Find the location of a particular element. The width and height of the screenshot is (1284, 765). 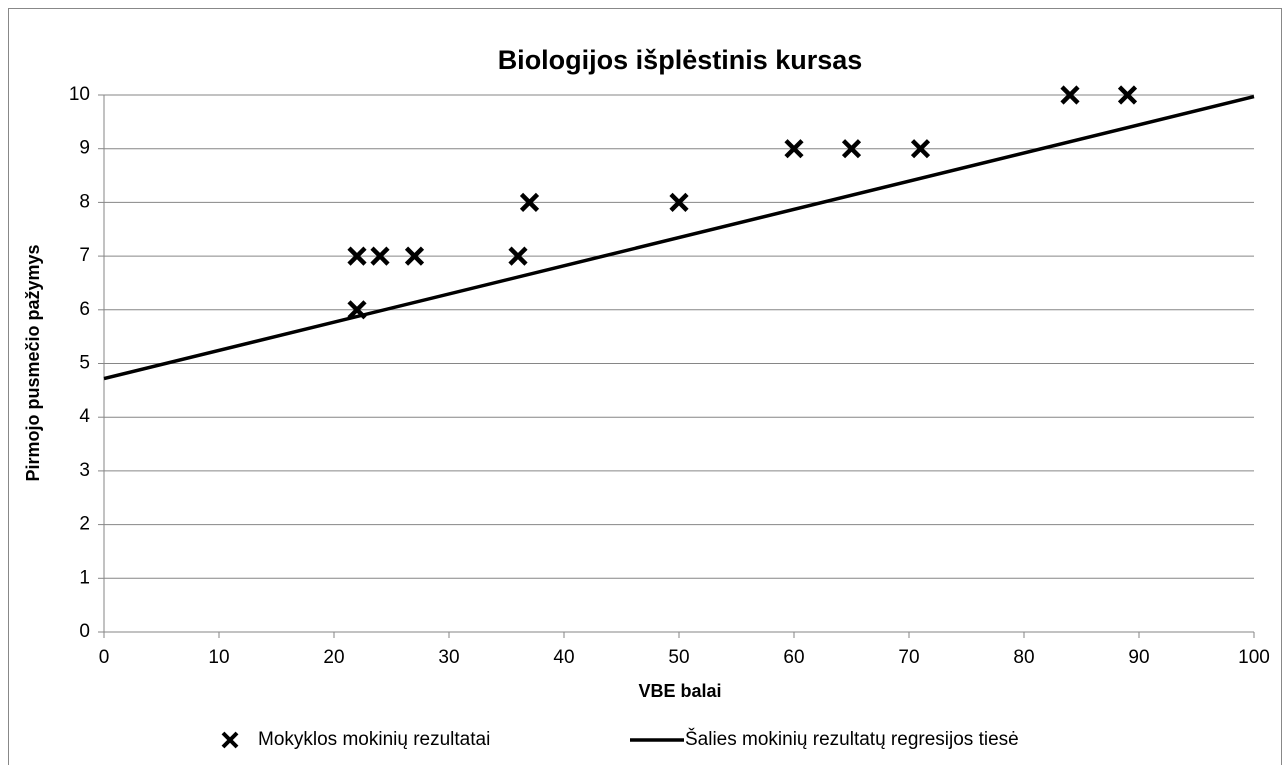

x-tick-label: 60 is located at coordinates (793, 657).